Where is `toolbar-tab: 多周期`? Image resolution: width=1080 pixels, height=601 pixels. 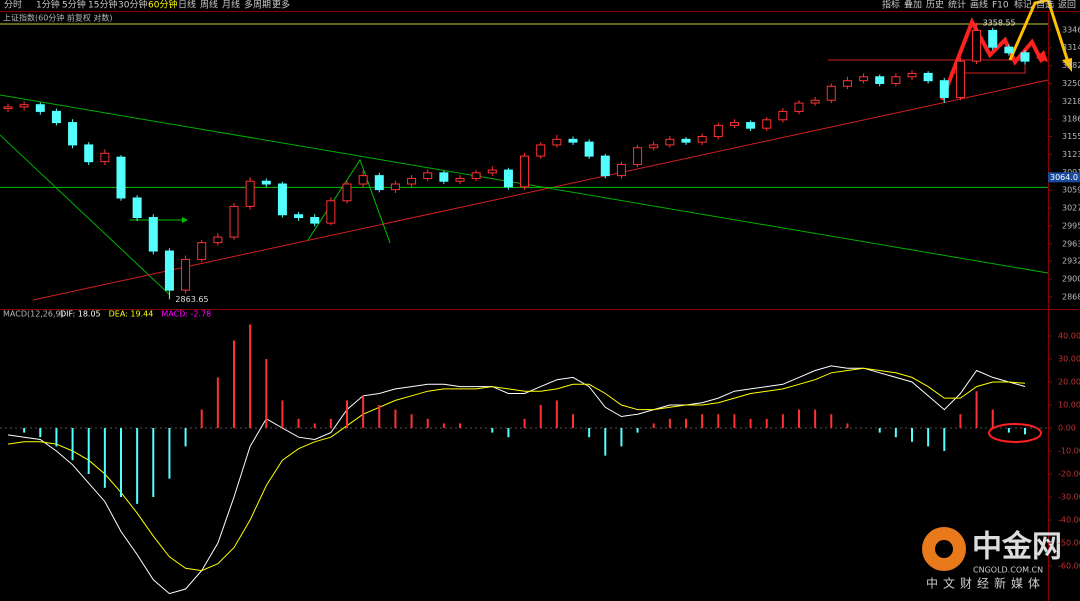
toolbar-tab: 多周期 is located at coordinates (257, 5).